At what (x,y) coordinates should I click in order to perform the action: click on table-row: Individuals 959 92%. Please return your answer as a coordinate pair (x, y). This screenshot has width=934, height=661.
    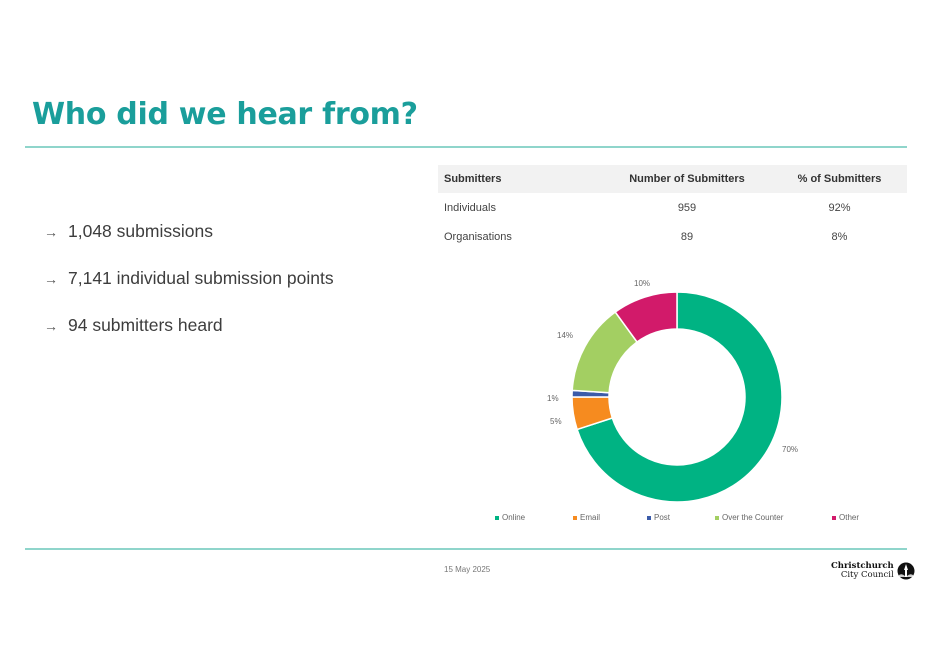
    Looking at the image, I should click on (672, 207).